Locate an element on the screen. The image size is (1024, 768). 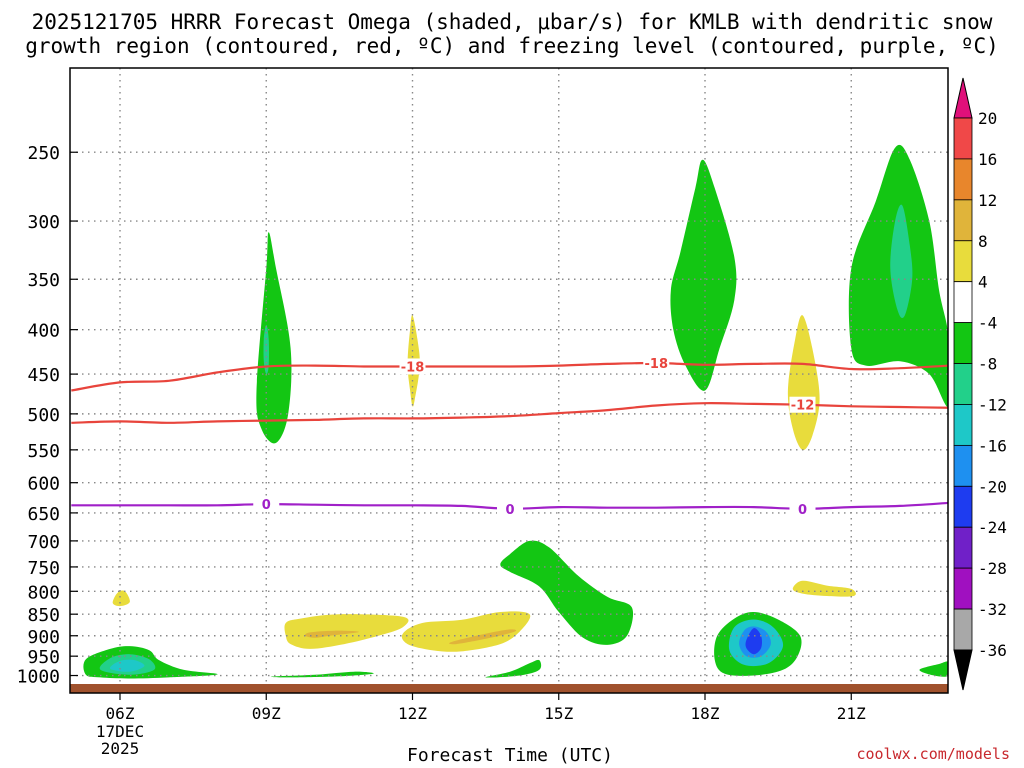
colorbar-arrow-bottom is located at coordinates (963, 670).